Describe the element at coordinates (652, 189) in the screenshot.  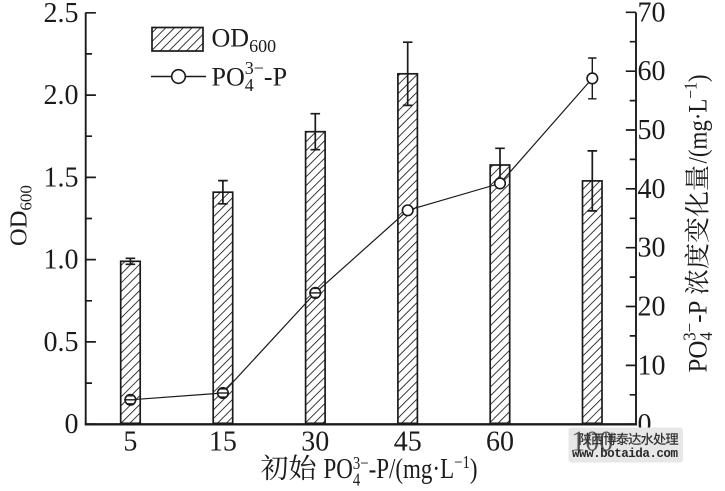
I see `svg-text: 40` at that location.